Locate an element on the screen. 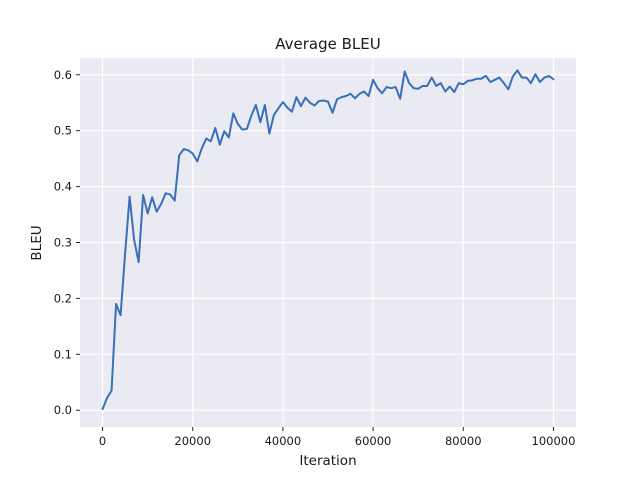  x-axis: 0 20000 40000 60000 80000 100000 is located at coordinates (337, 437).